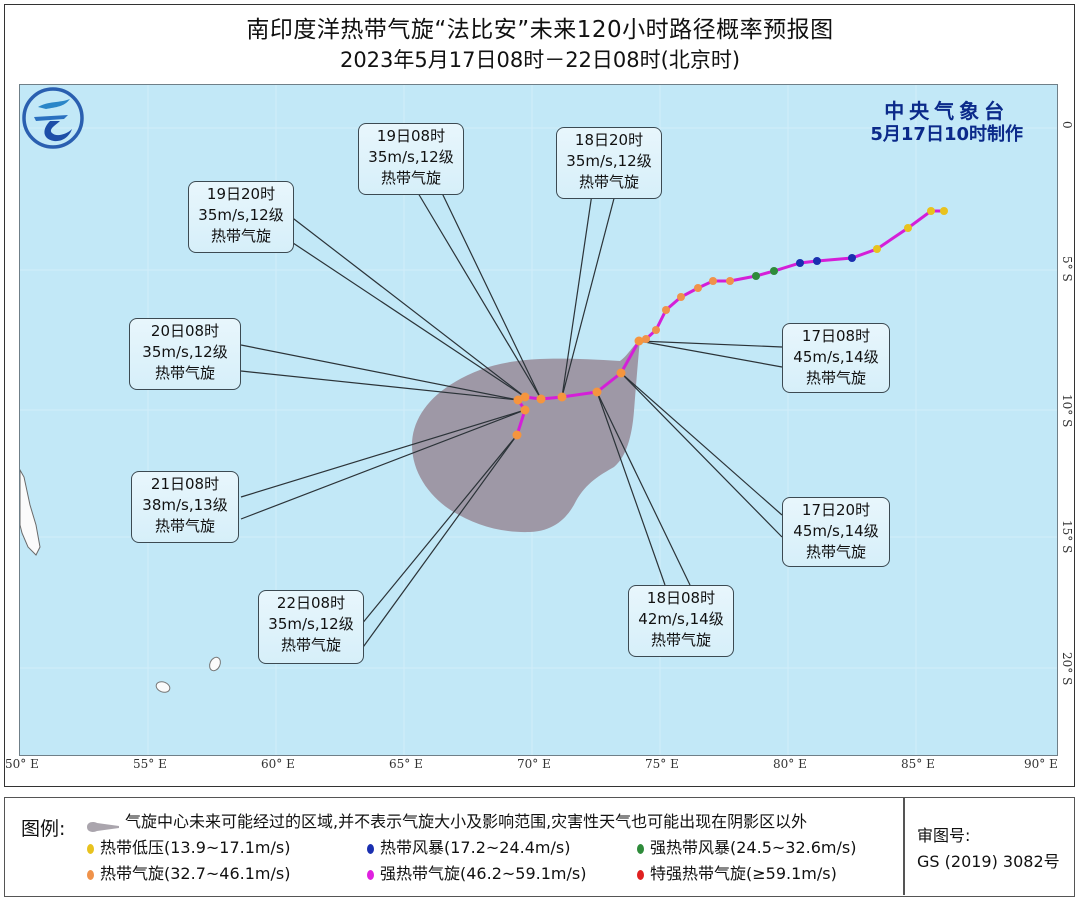 The height and width of the screenshot is (910, 1080). Describe the element at coordinates (468, 846) in the screenshot. I see `legend-item-ts: 热带风暴(17.2~24.4m/s)` at that location.